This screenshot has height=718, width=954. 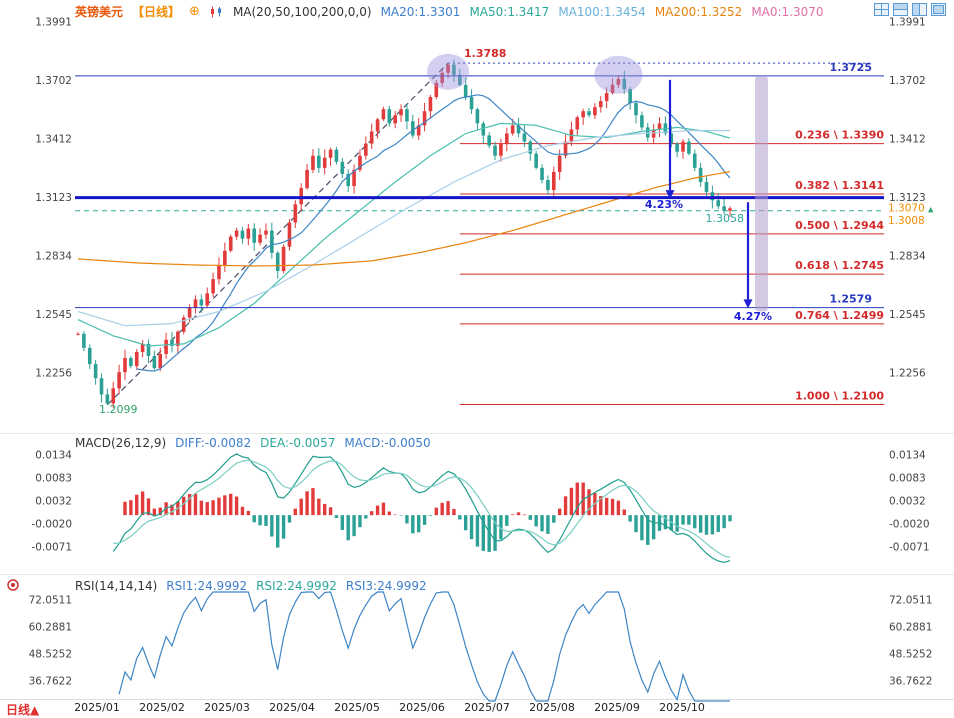 I want to click on svg-text: 2025/02, so click(x=162, y=707).